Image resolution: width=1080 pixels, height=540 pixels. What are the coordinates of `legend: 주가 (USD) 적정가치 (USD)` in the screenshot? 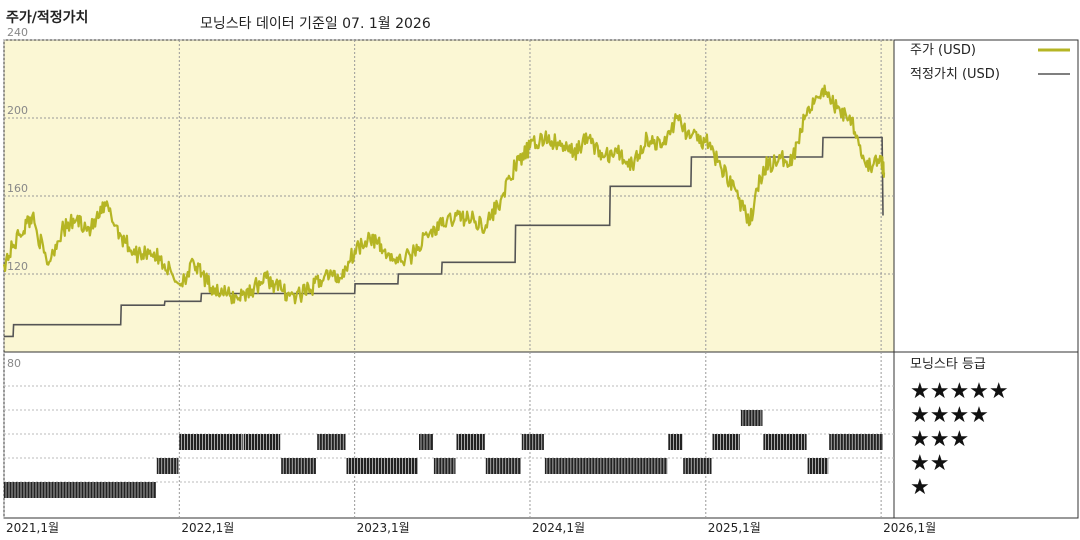 It's located at (990, 62).